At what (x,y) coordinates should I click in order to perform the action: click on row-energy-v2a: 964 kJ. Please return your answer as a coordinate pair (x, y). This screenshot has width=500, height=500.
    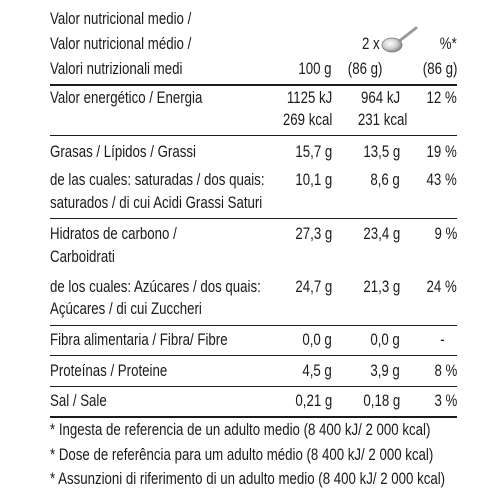
    Looking at the image, I should click on (380, 97).